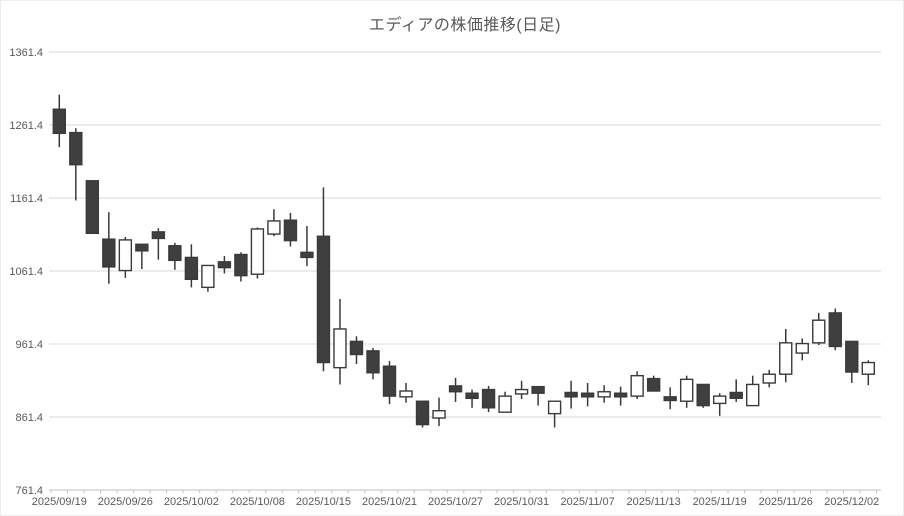 The image size is (904, 516). Describe the element at coordinates (323, 502) in the screenshot. I see `x-axis-label: 2025/10/15` at that location.